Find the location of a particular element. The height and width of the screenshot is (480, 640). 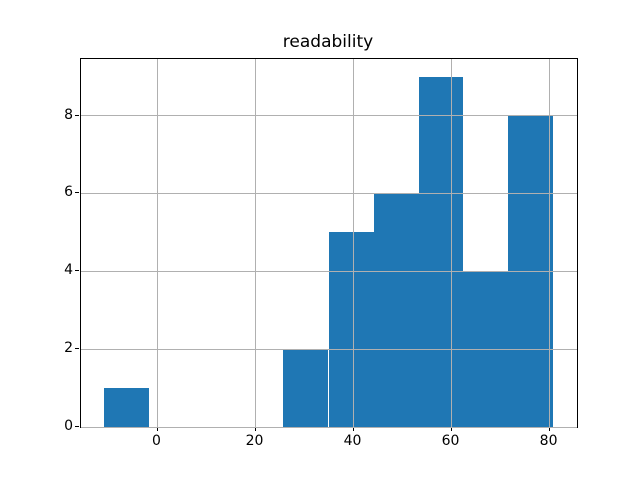

y-tick-label: 2 is located at coordinates (68, 348).